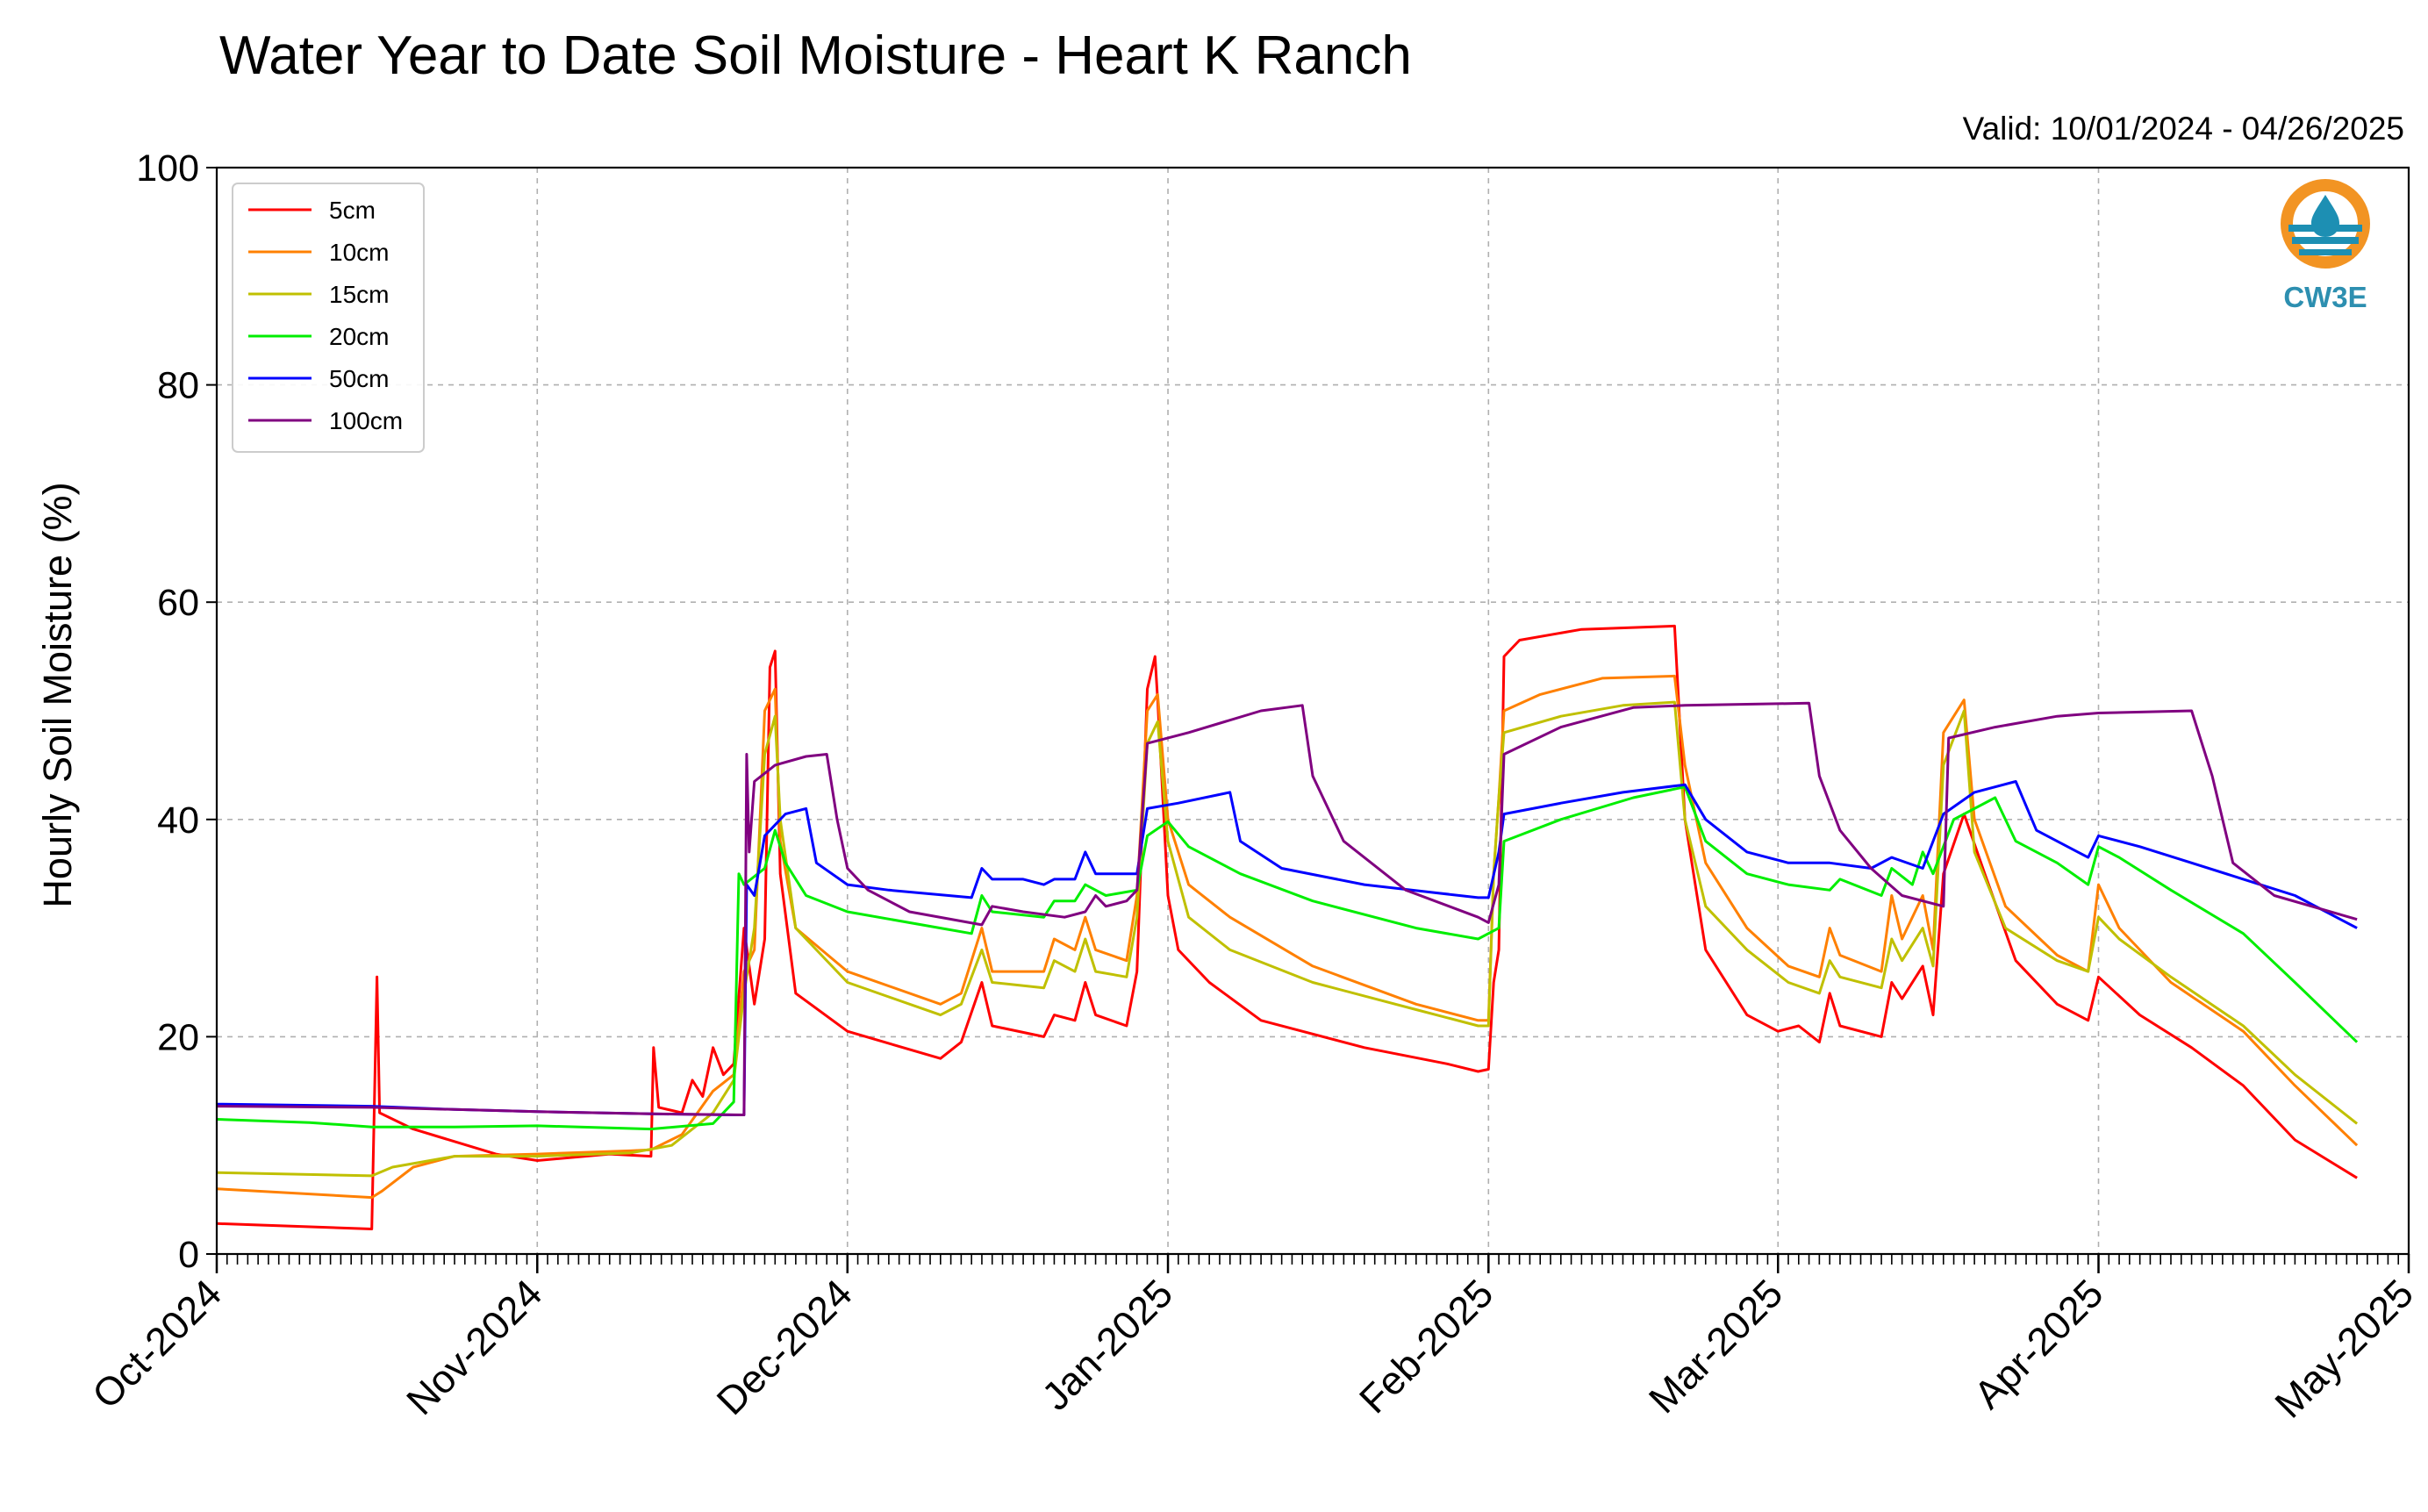  Describe the element at coordinates (178, 603) in the screenshot. I see `y-tick-label: 60` at that location.